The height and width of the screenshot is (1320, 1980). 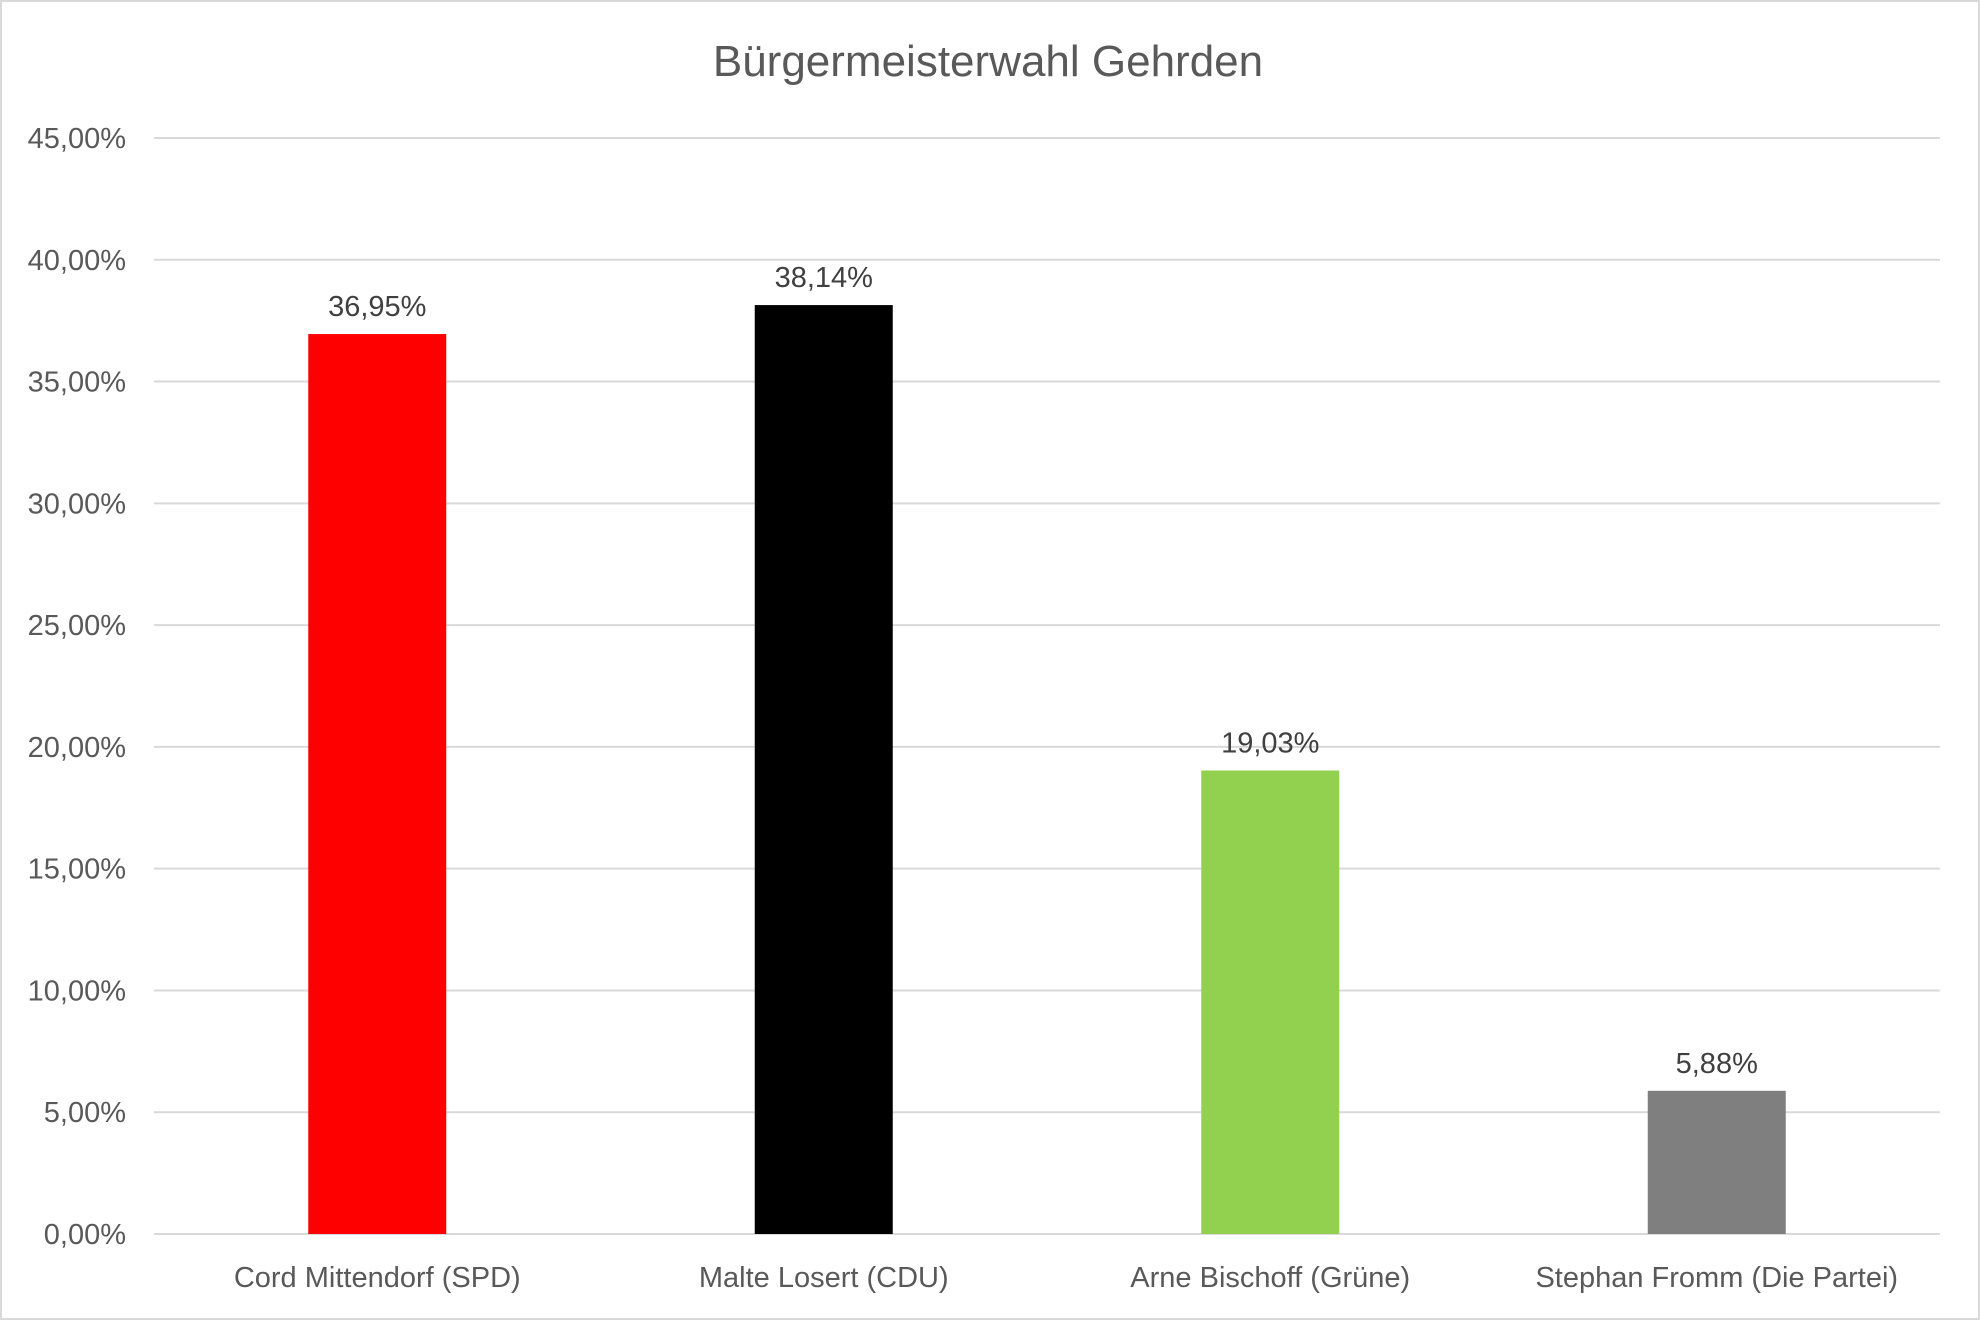 I want to click on data-label: 36,95%, so click(x=377, y=307).